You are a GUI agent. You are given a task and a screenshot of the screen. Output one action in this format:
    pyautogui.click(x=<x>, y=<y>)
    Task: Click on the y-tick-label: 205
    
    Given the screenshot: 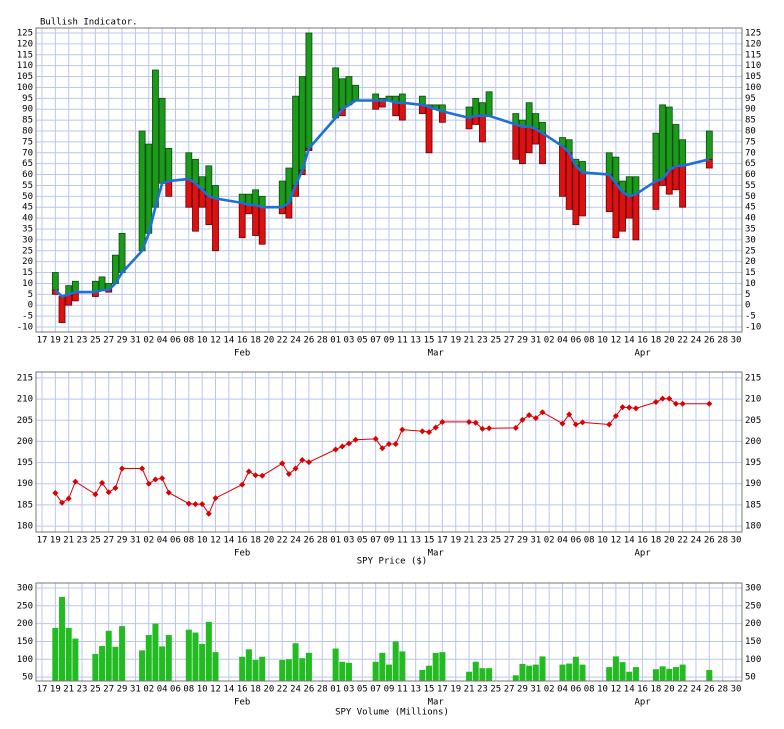 What is the action you would take?
    pyautogui.click(x=25, y=421)
    